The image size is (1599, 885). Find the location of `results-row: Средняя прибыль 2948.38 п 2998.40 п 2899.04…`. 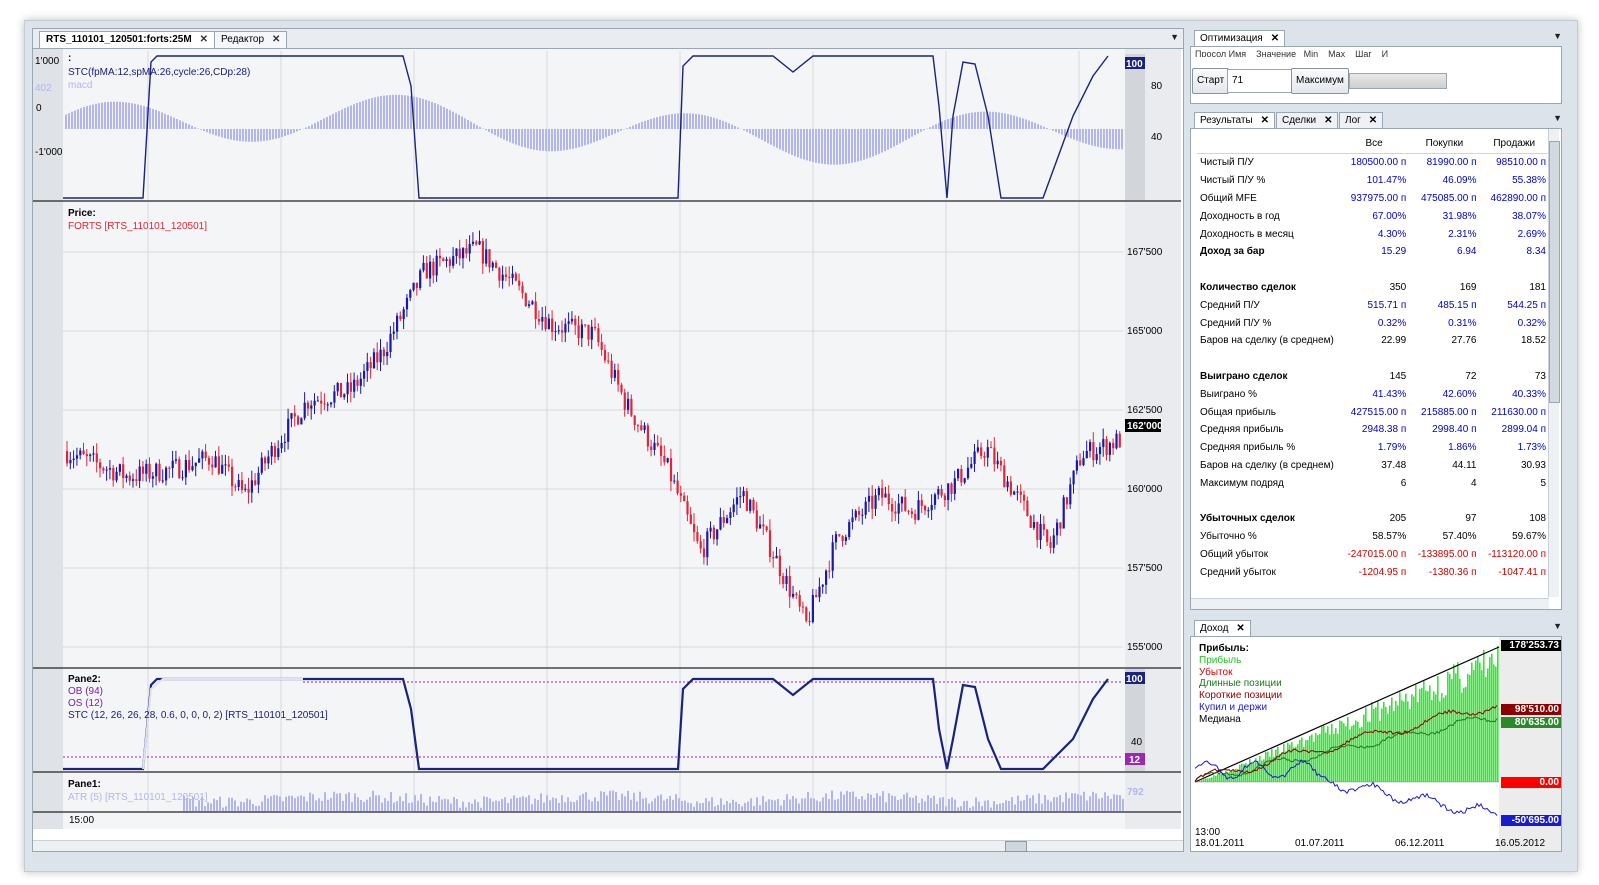

results-row: Средняя прибыль 2948.38 п 2998.40 п 2899.04… is located at coordinates (1373, 430).